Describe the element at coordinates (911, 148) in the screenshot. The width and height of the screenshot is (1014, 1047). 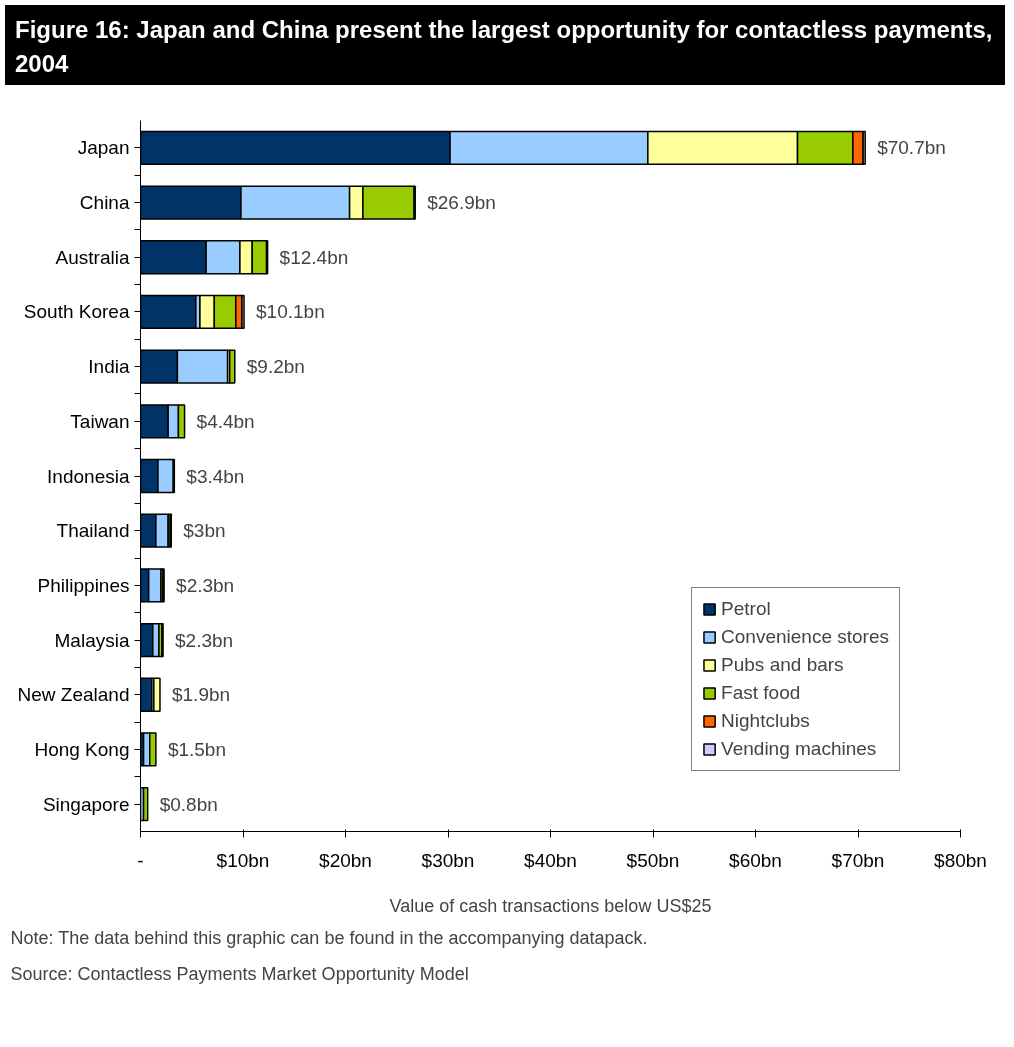
I see `total-label: $70.7bn` at that location.